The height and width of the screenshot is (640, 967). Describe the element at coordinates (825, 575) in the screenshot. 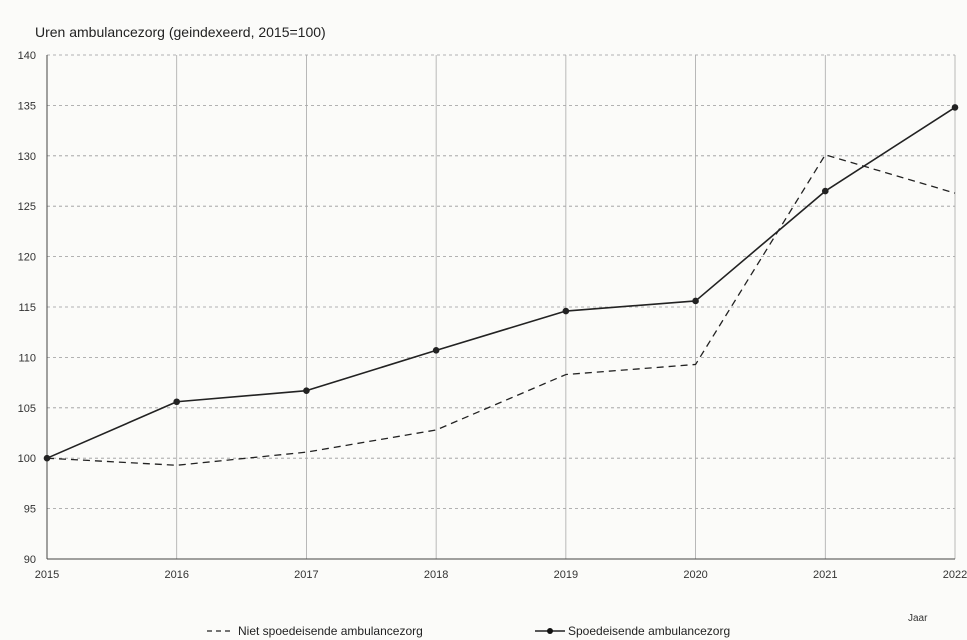

I see `x-tick-label: 2021` at that location.